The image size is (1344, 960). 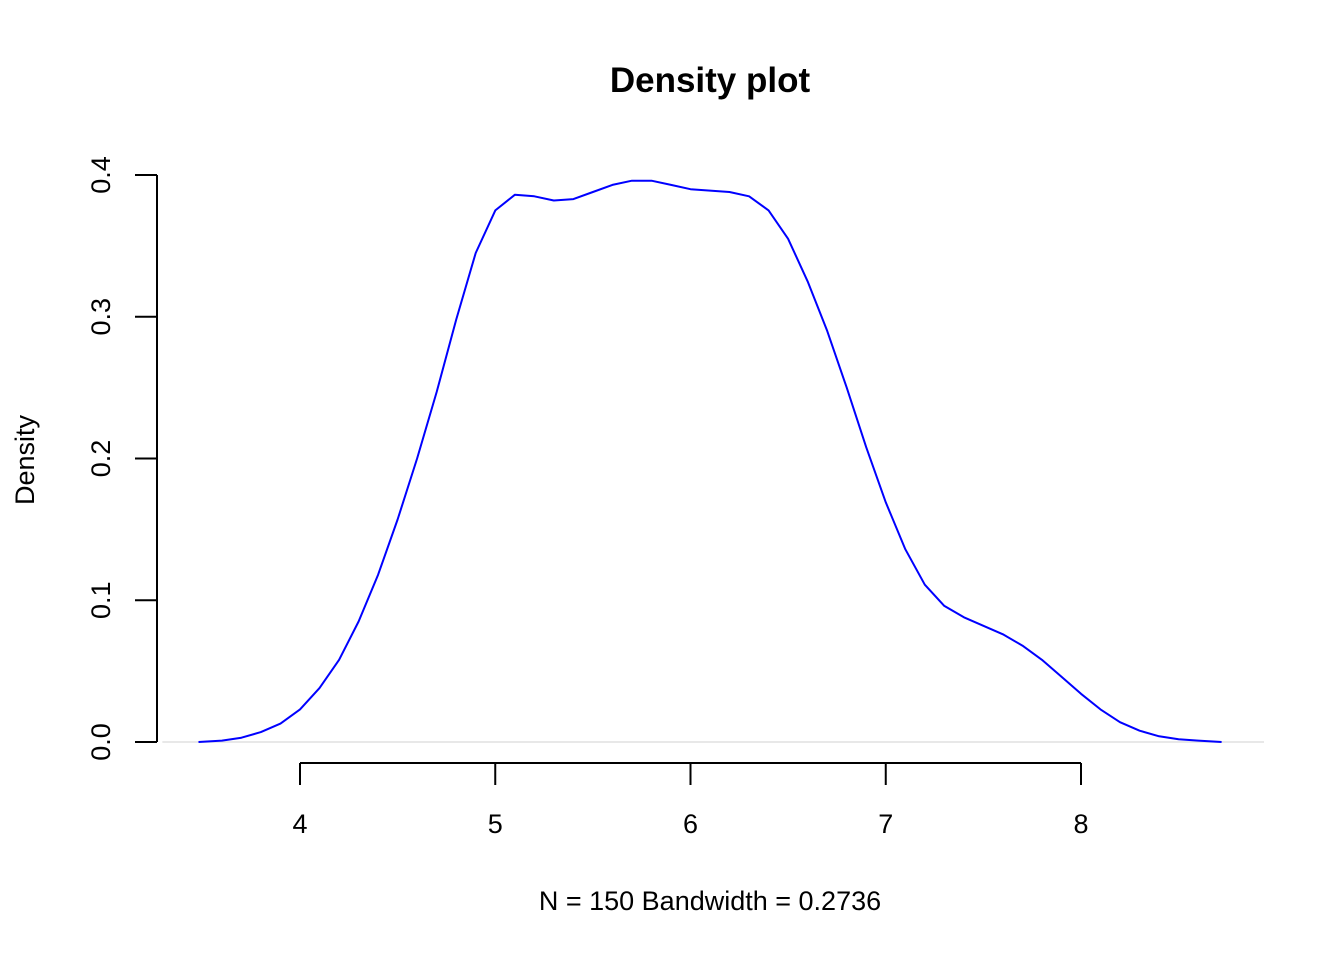 What do you see at coordinates (690, 800) in the screenshot?
I see `x-axis: 4 5 6 7 8` at bounding box center [690, 800].